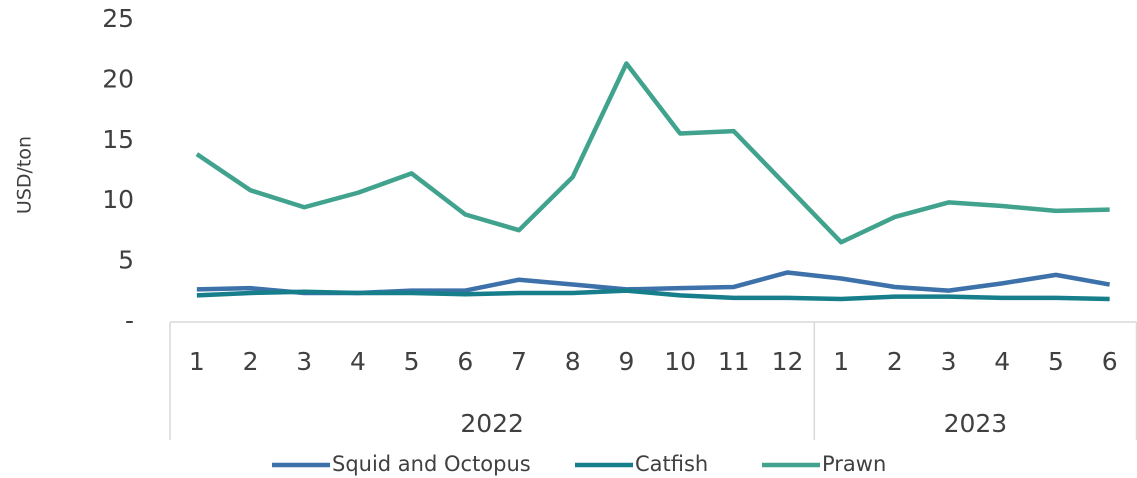 Image resolution: width=1137 pixels, height=478 pixels. I want to click on y-tick-label: 5, so click(126, 260).